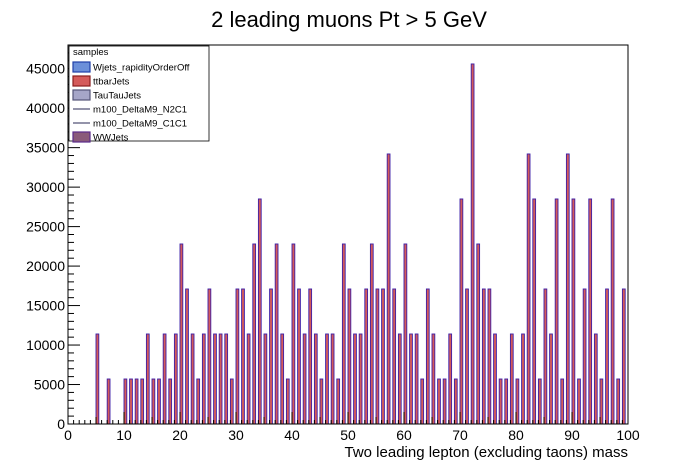 The image size is (698, 471). Describe the element at coordinates (111, 138) in the screenshot. I see `legend-label: WWJets` at that location.